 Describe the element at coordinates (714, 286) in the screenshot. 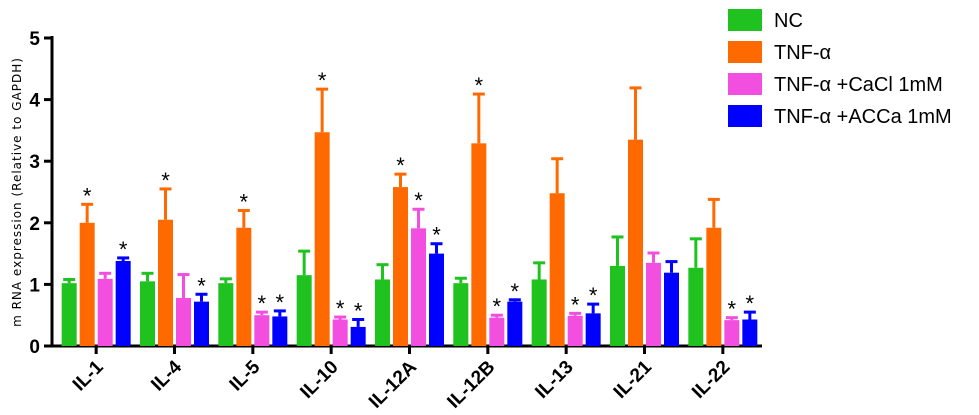

I see `bar-il-22-s1` at that location.